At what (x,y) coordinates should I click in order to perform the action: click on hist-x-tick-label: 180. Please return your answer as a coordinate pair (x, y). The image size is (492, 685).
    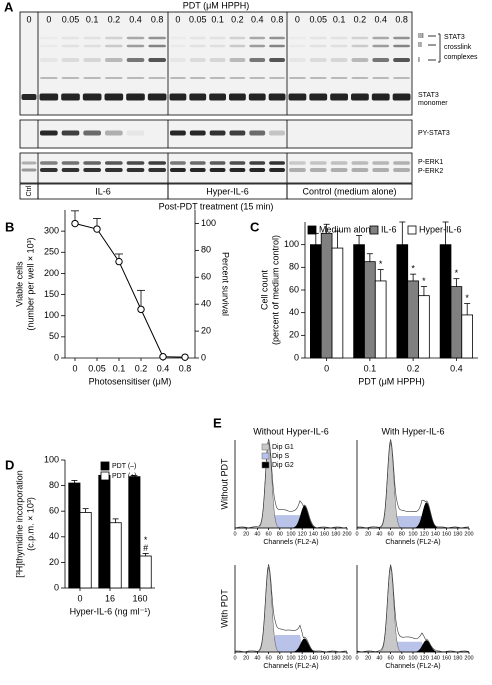
    Looking at the image, I should click on (335, 658).